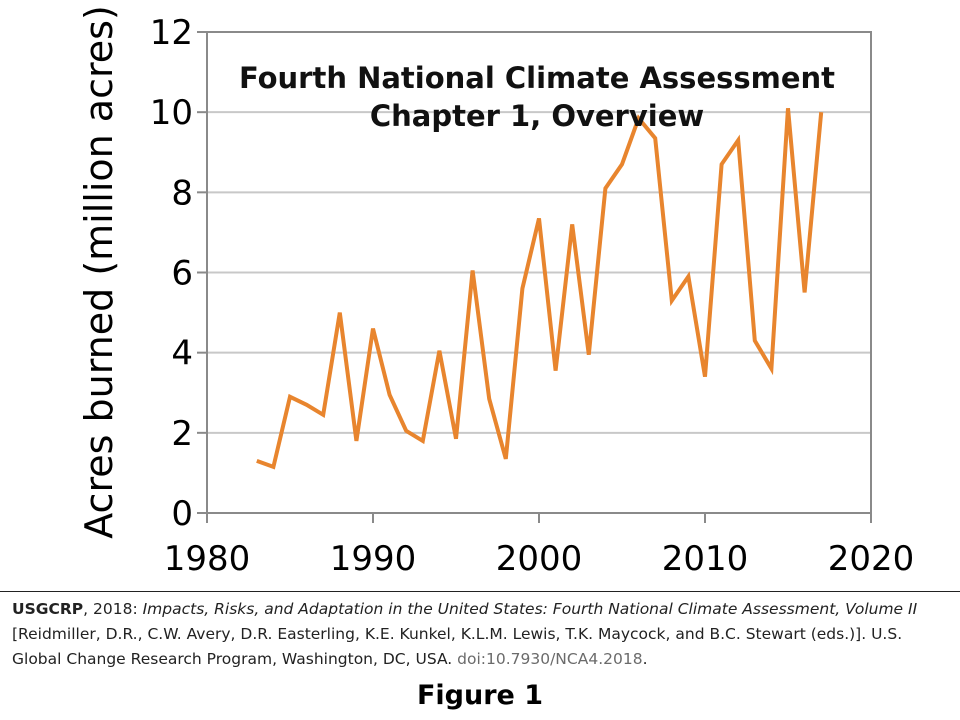 Image resolution: width=960 pixels, height=720 pixels. Describe the element at coordinates (182, 434) in the screenshot. I see `y-tick-label-2: 2` at that location.